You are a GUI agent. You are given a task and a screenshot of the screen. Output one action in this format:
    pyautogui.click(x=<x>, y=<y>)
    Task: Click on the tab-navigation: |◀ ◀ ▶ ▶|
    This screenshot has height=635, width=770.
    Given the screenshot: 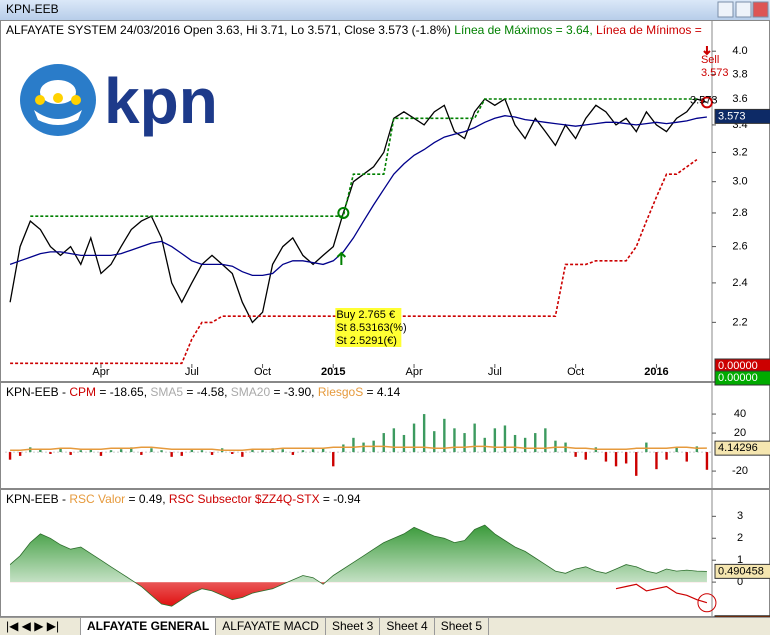 What is the action you would take?
    pyautogui.click(x=40, y=626)
    